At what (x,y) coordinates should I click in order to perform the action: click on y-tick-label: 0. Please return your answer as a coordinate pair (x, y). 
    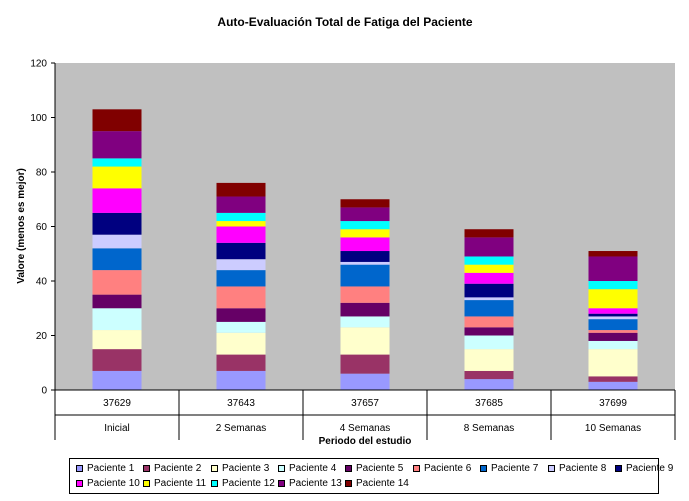
    Looking at the image, I should click on (44, 391).